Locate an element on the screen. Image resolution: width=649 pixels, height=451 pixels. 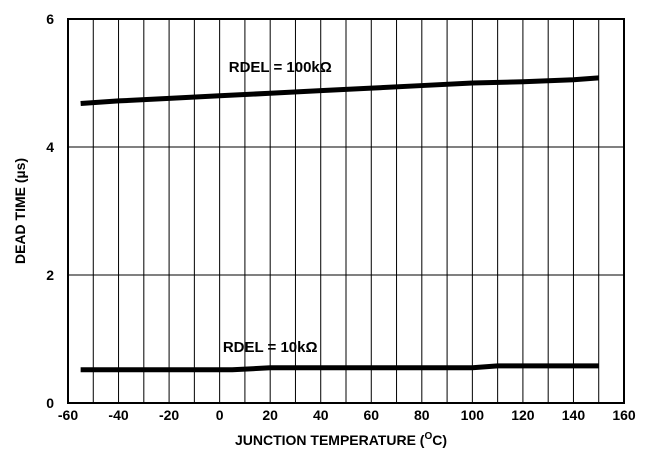
x-tick-label: 20 is located at coordinates (270, 415).